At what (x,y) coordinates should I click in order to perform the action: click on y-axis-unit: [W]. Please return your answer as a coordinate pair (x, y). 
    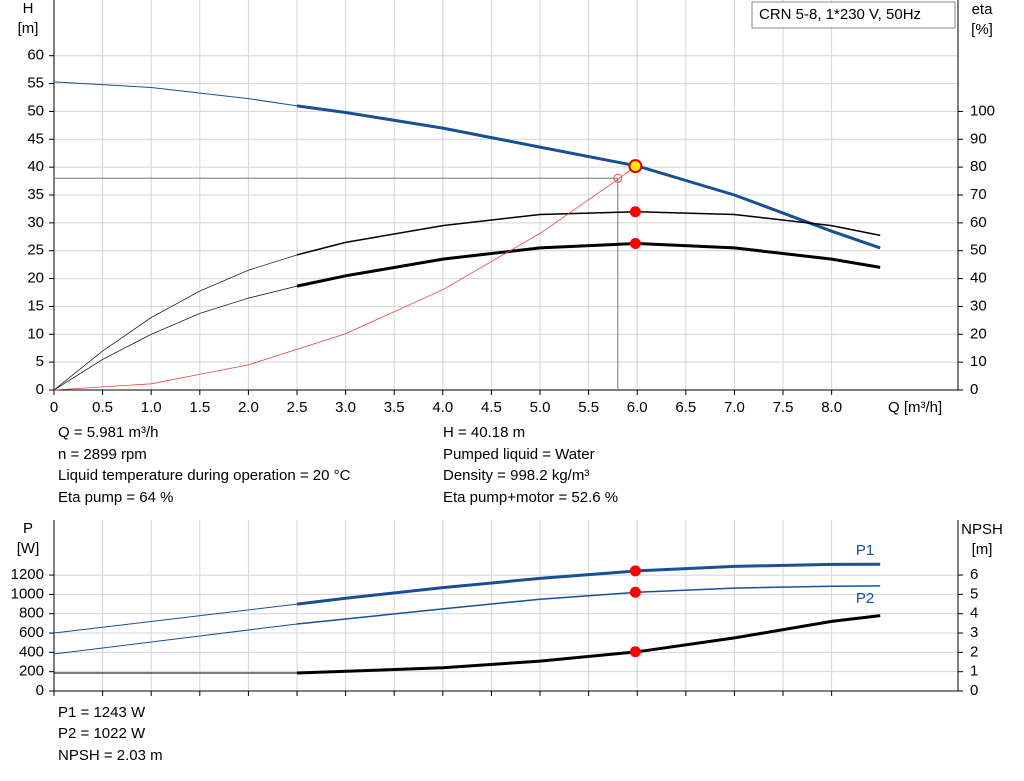
    Looking at the image, I should click on (28, 548).